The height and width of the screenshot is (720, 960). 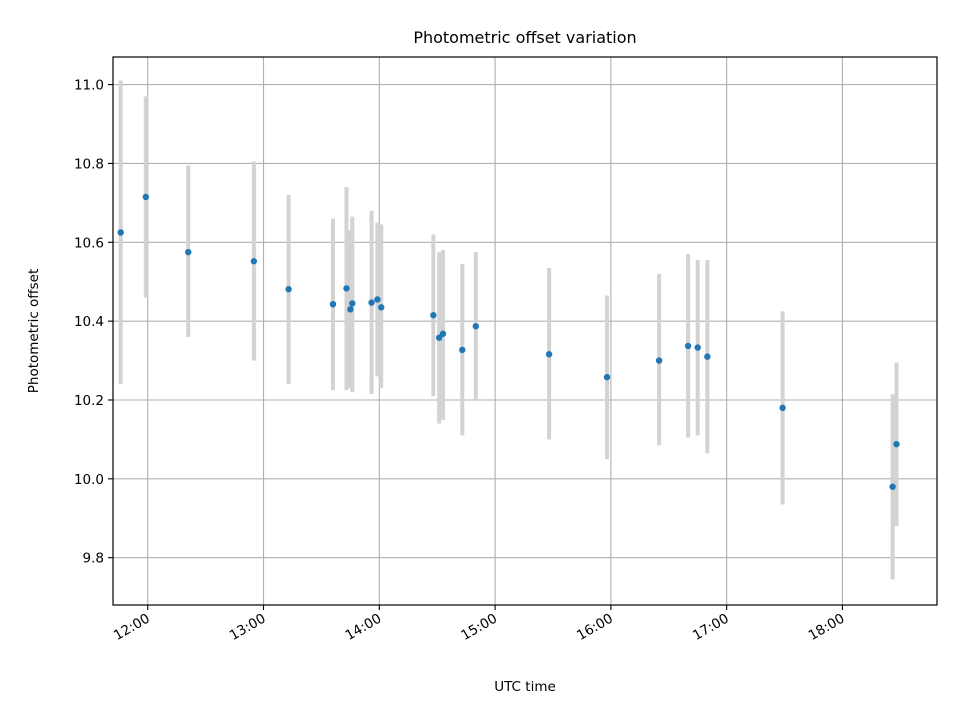 I want to click on y-tick-label: 10.6, so click(x=89, y=243).